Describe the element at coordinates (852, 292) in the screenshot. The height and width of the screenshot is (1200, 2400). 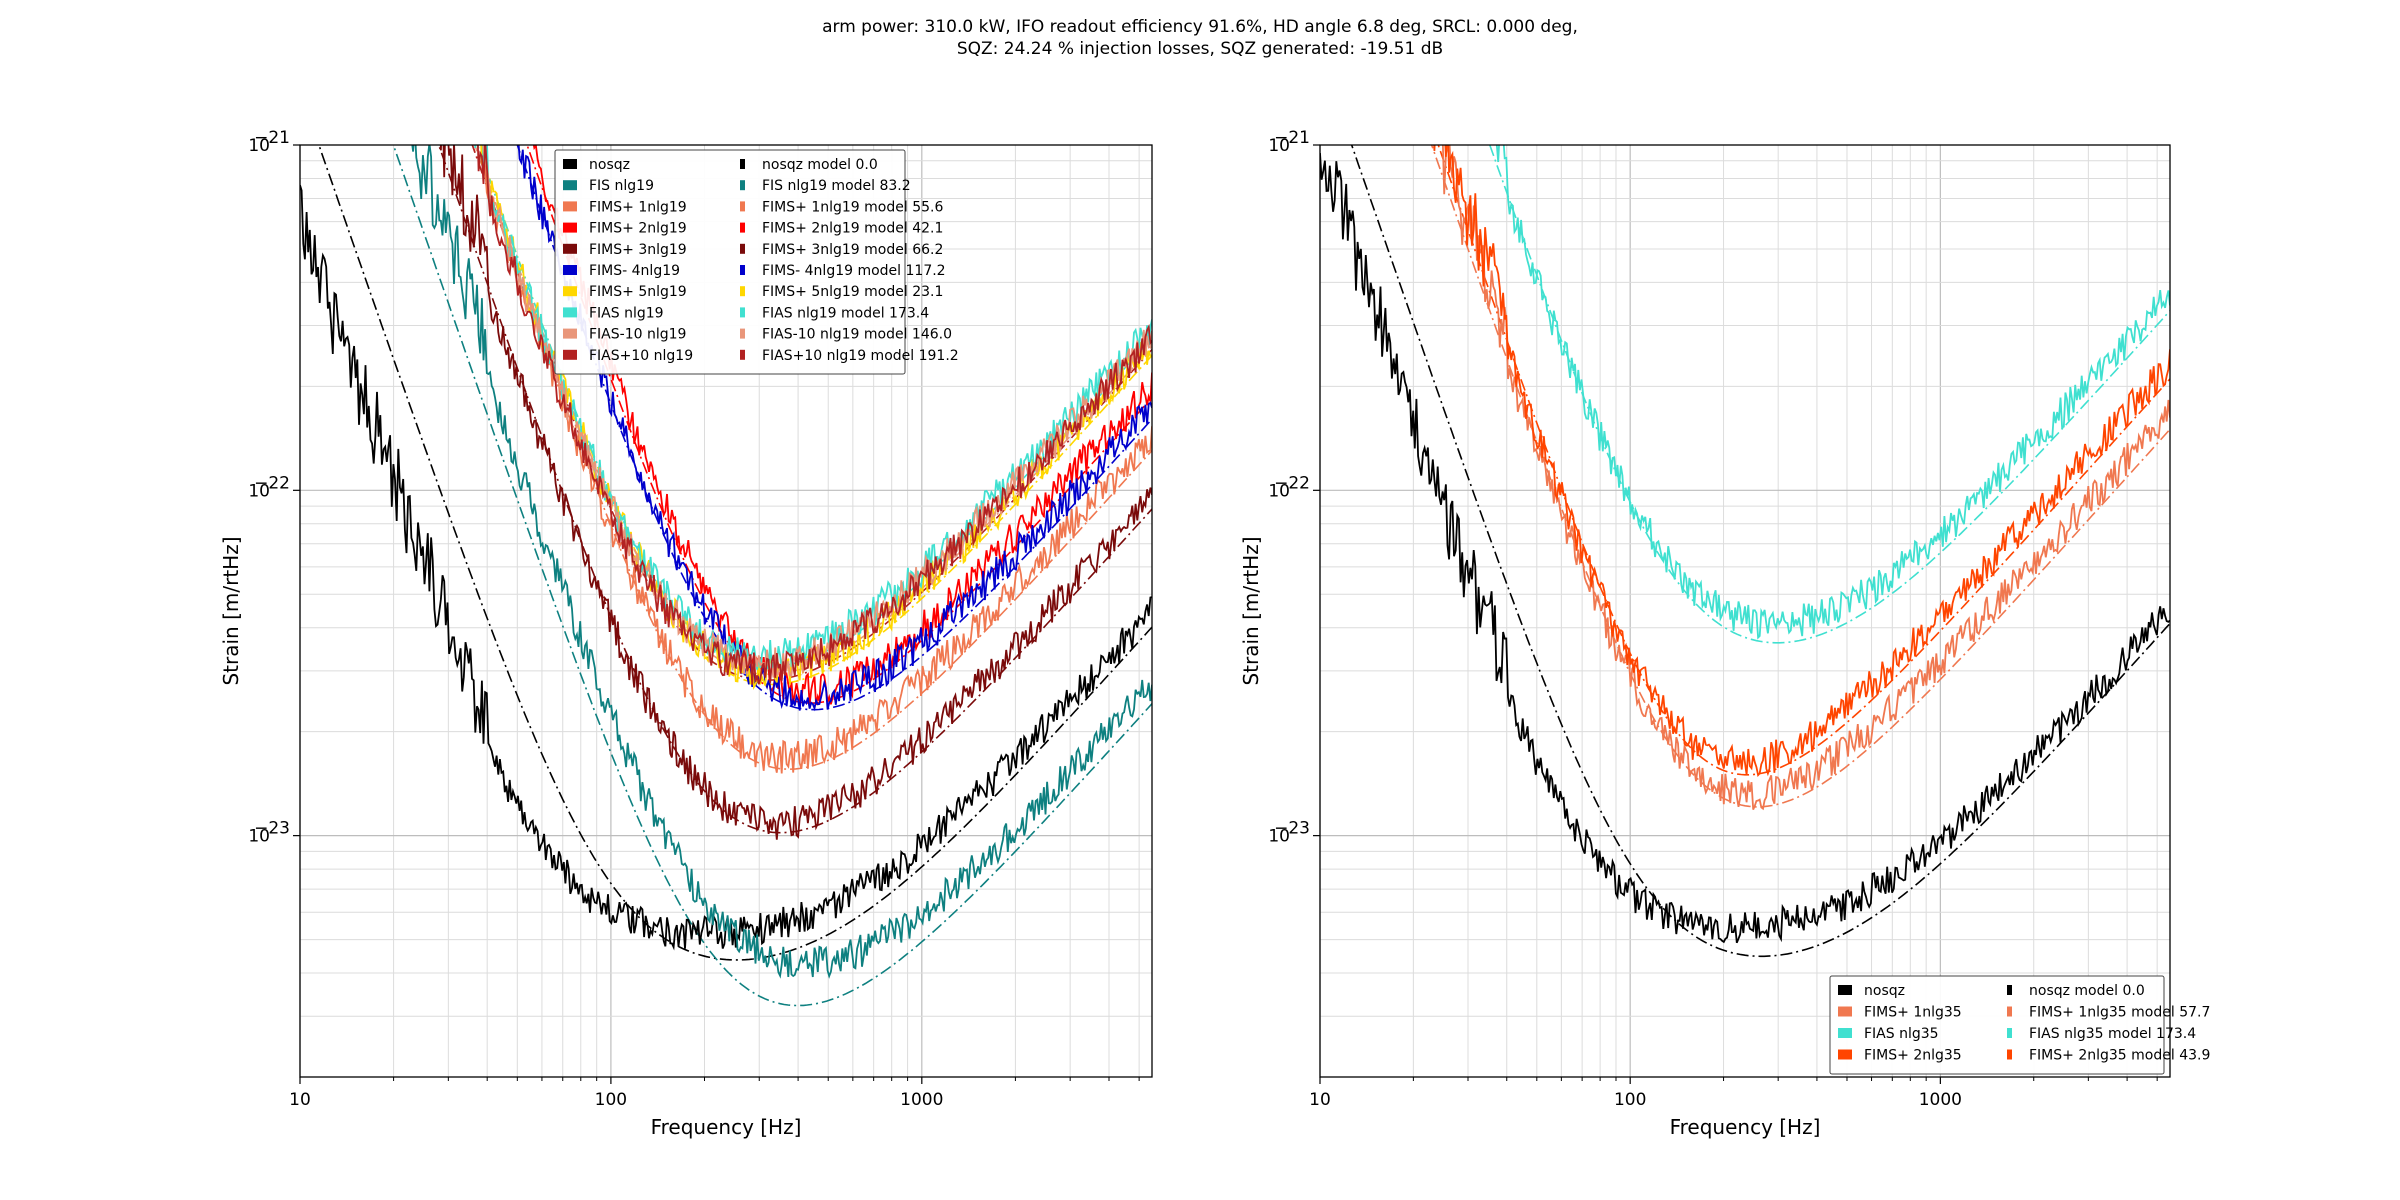
I see `legend-label: FIMS+ 5nlg19 model 23.1` at that location.